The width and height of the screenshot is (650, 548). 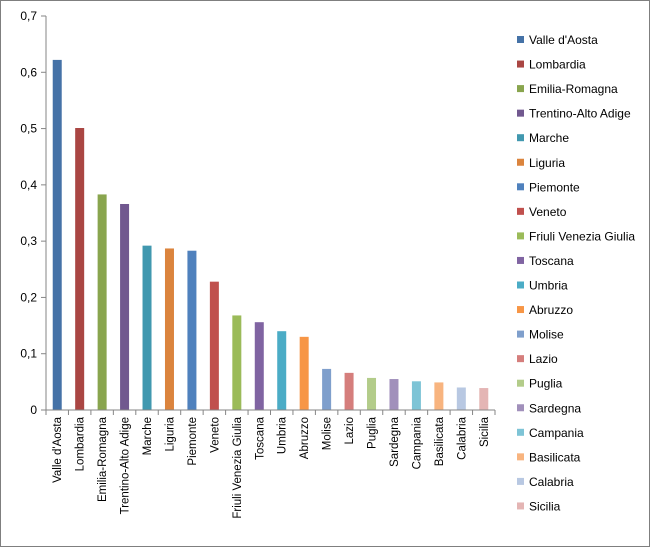 I want to click on x-tick-label: Puglia, so click(x=373, y=432).